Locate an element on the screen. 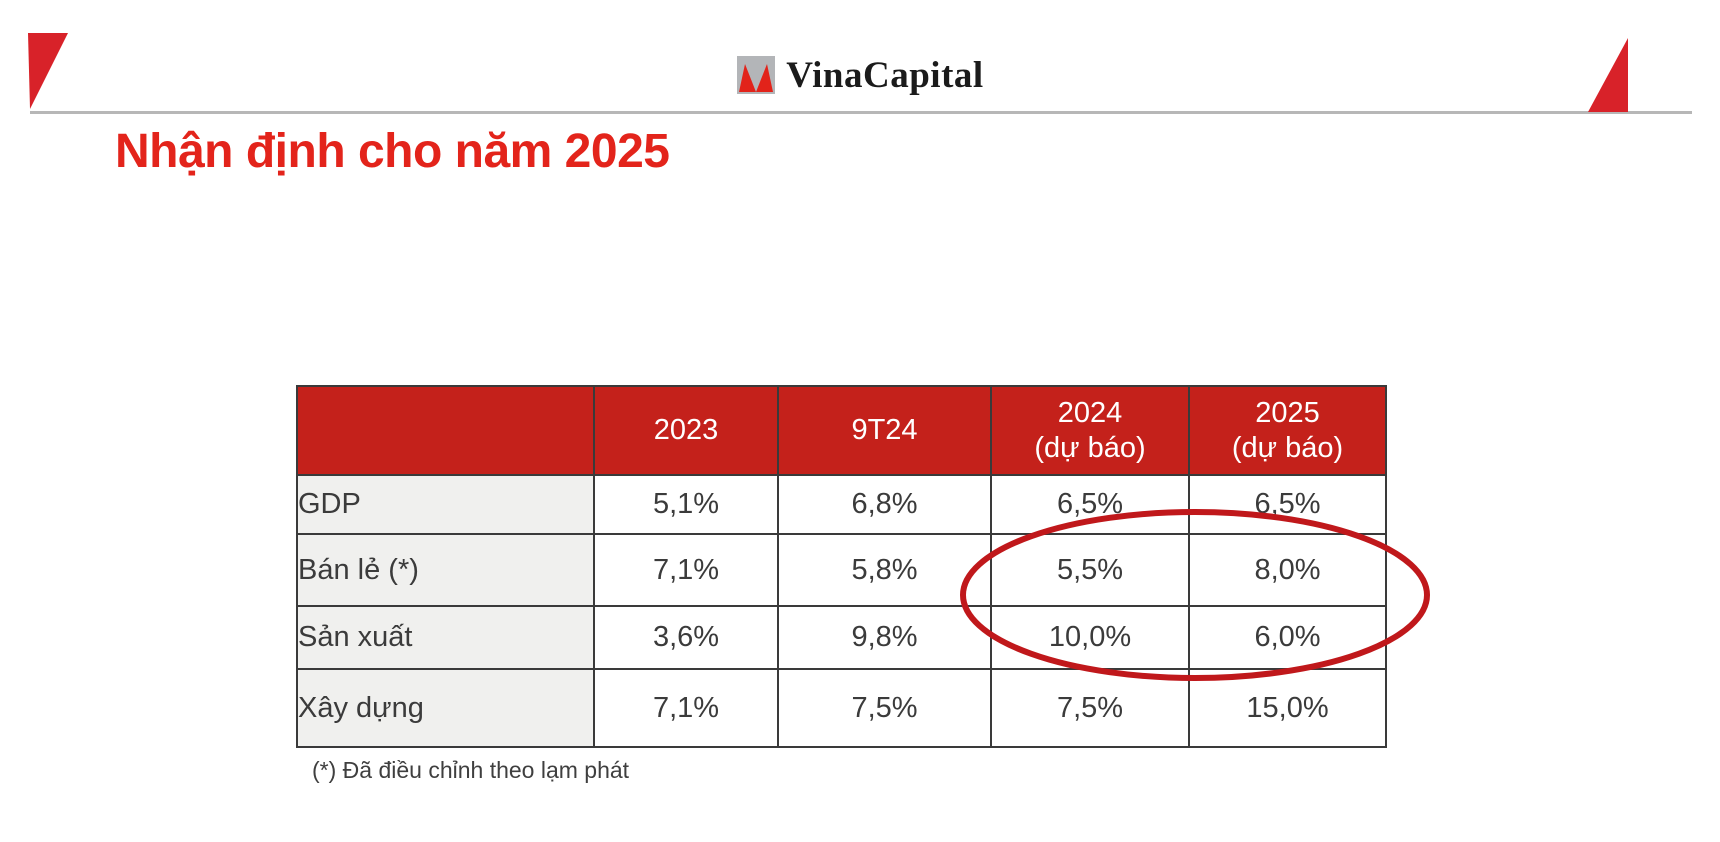 This screenshot has width=1720, height=842. page-title: Nhận định cho năm 2025 is located at coordinates (392, 151).